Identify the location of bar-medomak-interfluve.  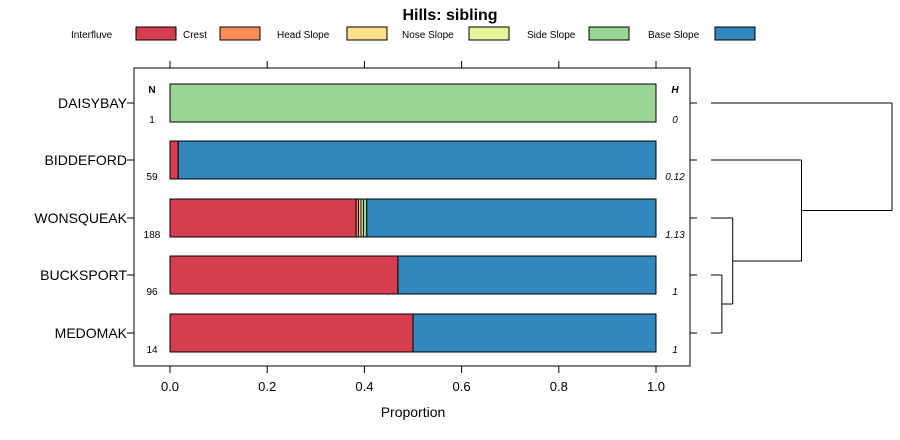
(291, 333).